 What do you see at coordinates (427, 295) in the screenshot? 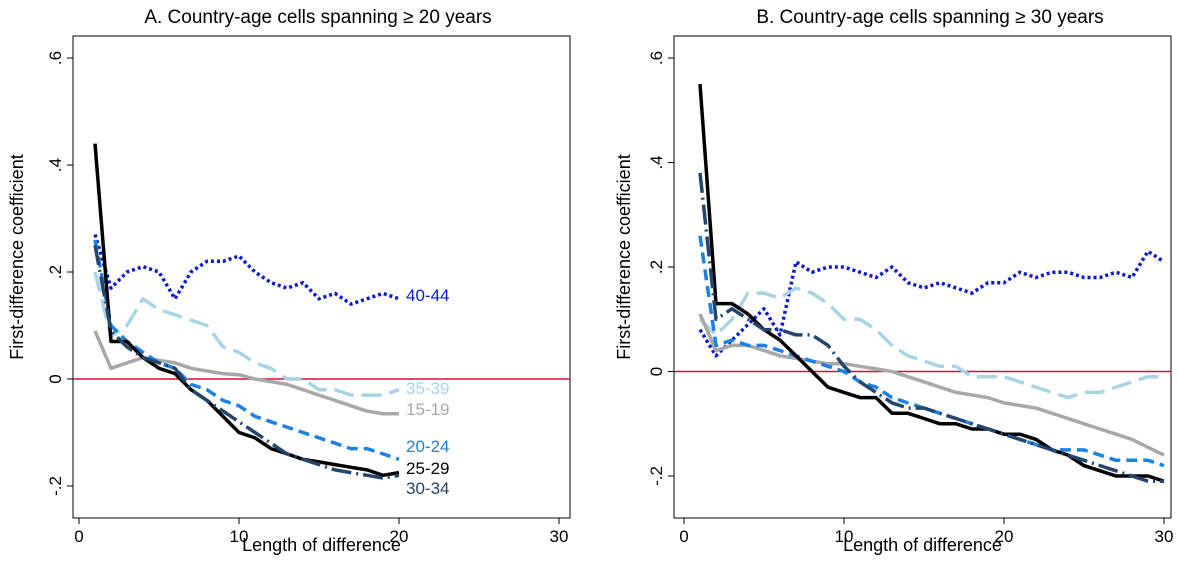
I see `series-label-40-44: 40-44` at bounding box center [427, 295].